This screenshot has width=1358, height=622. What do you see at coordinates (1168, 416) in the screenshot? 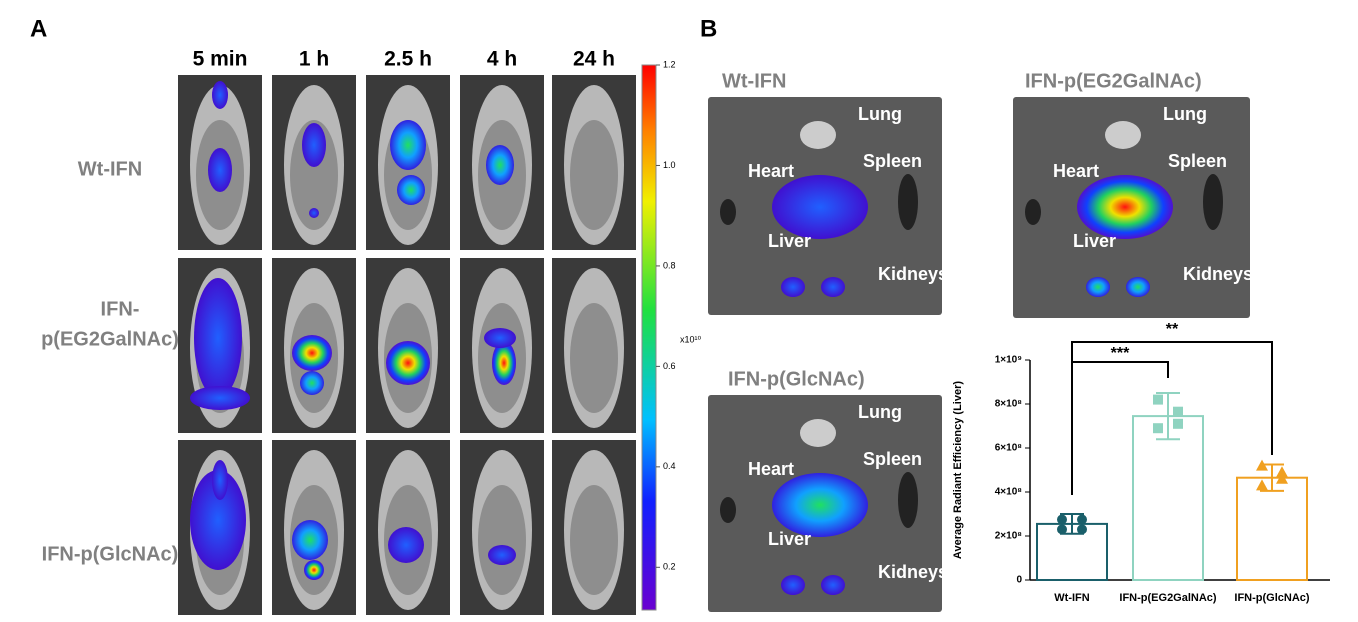
I see `error-bar` at bounding box center [1168, 416].